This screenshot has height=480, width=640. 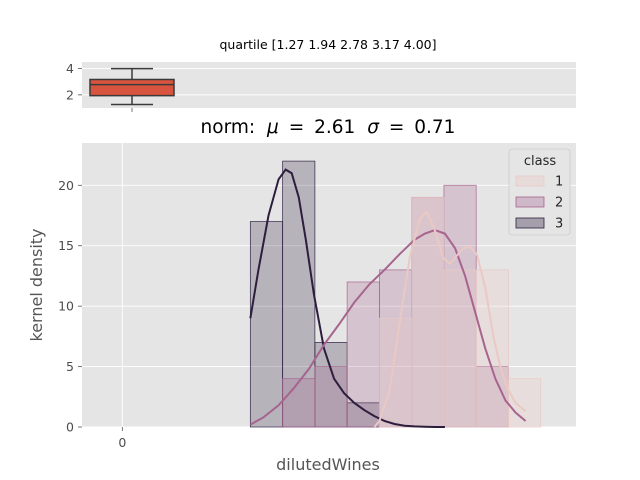 I want to click on title-sigma-eq: =, so click(x=397, y=127).